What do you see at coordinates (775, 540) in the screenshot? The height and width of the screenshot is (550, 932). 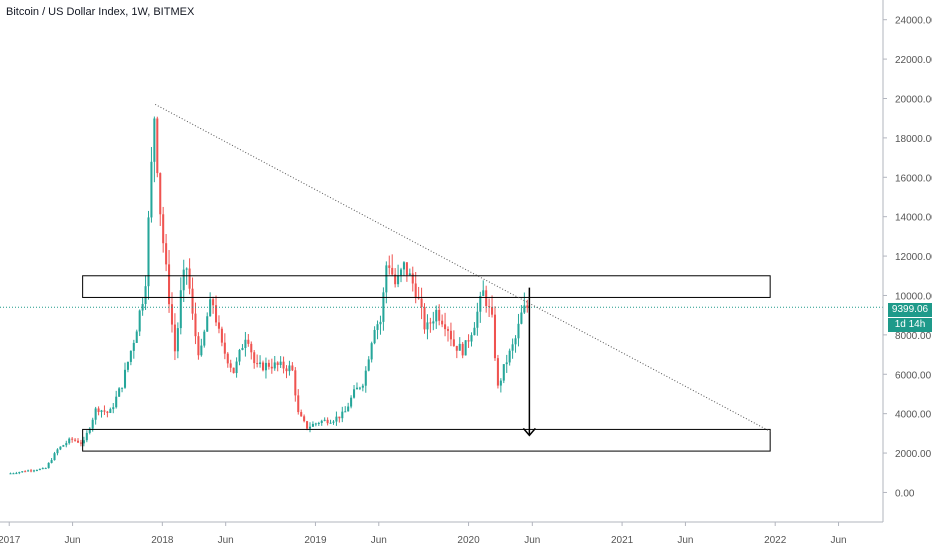 I see `x-tick-label: 2022` at bounding box center [775, 540].